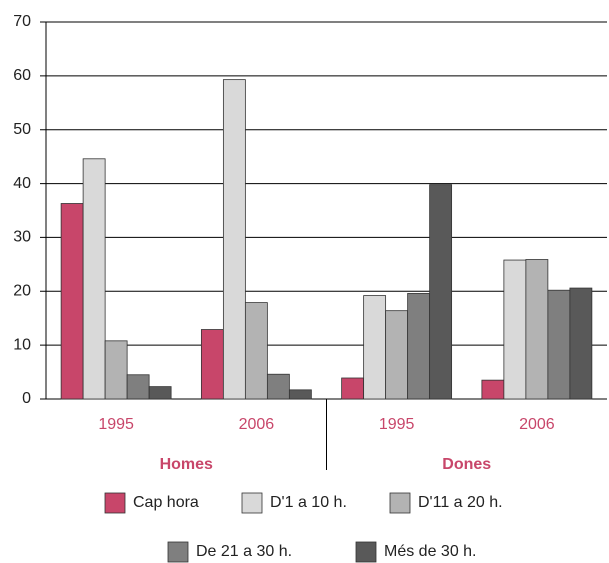 The width and height of the screenshot is (609, 563). Describe the element at coordinates (26, 398) in the screenshot. I see `y-tick-label: 0` at that location.